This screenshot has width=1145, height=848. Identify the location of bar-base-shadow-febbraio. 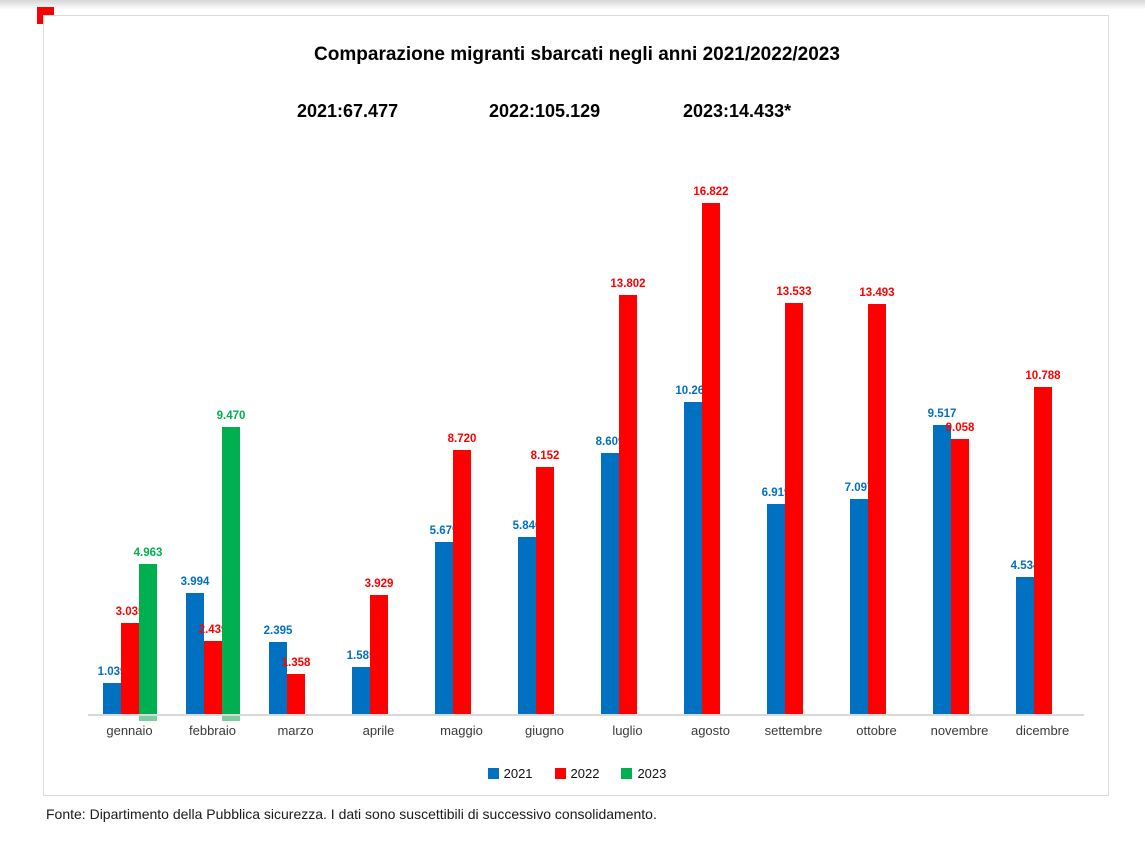
(231, 718).